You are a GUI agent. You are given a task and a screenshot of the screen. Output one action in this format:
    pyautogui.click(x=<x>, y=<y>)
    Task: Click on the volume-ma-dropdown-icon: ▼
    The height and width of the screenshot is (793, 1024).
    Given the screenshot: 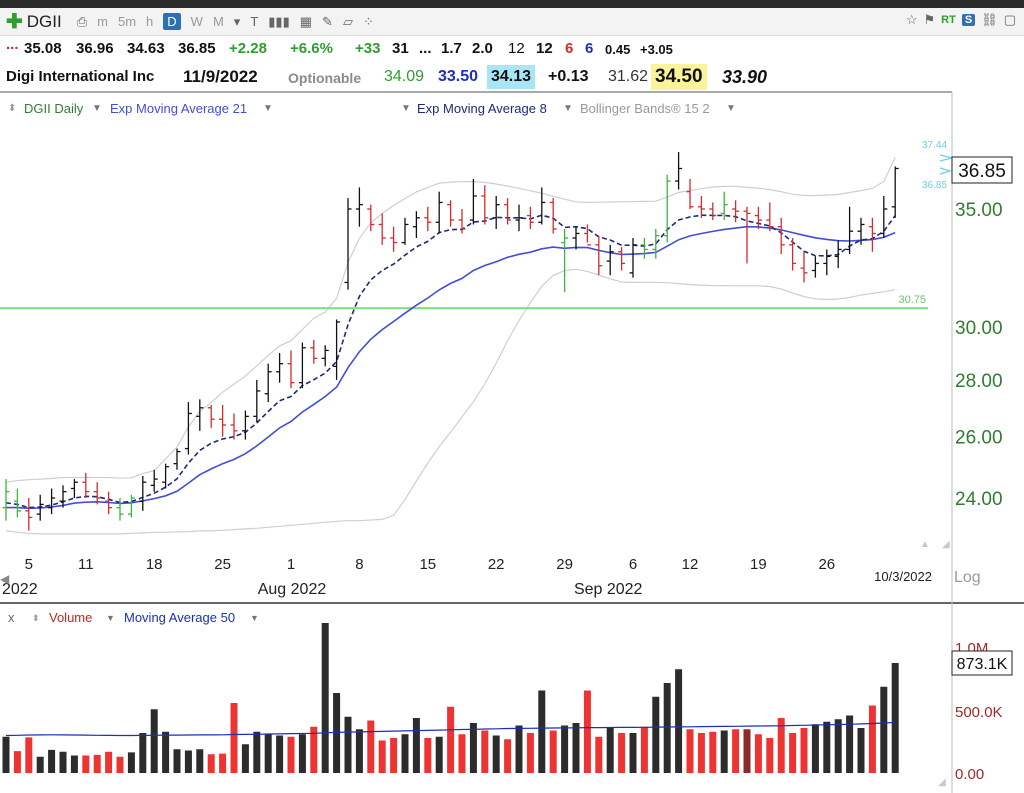 What is the action you would take?
    pyautogui.click(x=254, y=618)
    